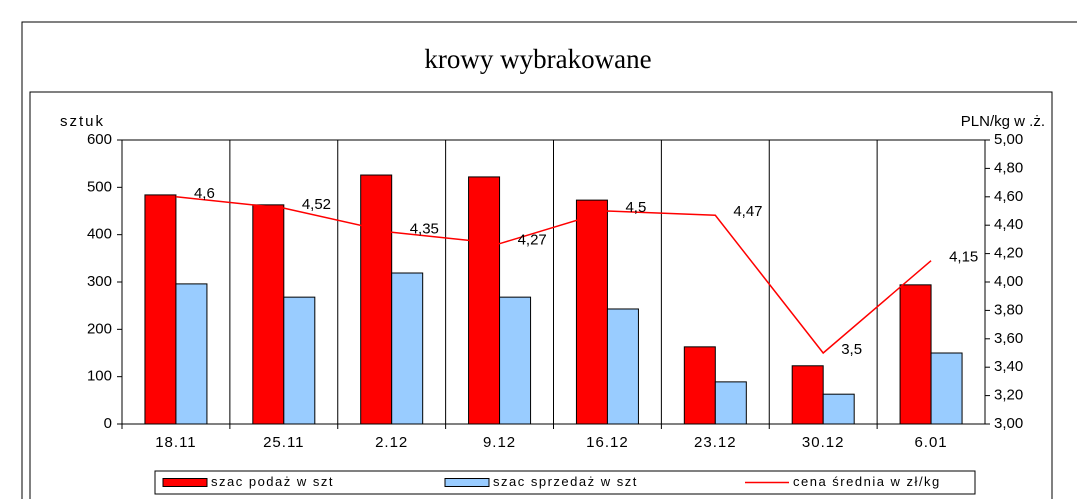  What do you see at coordinates (316, 204) in the screenshot?
I see `data-label: 4,52` at bounding box center [316, 204].